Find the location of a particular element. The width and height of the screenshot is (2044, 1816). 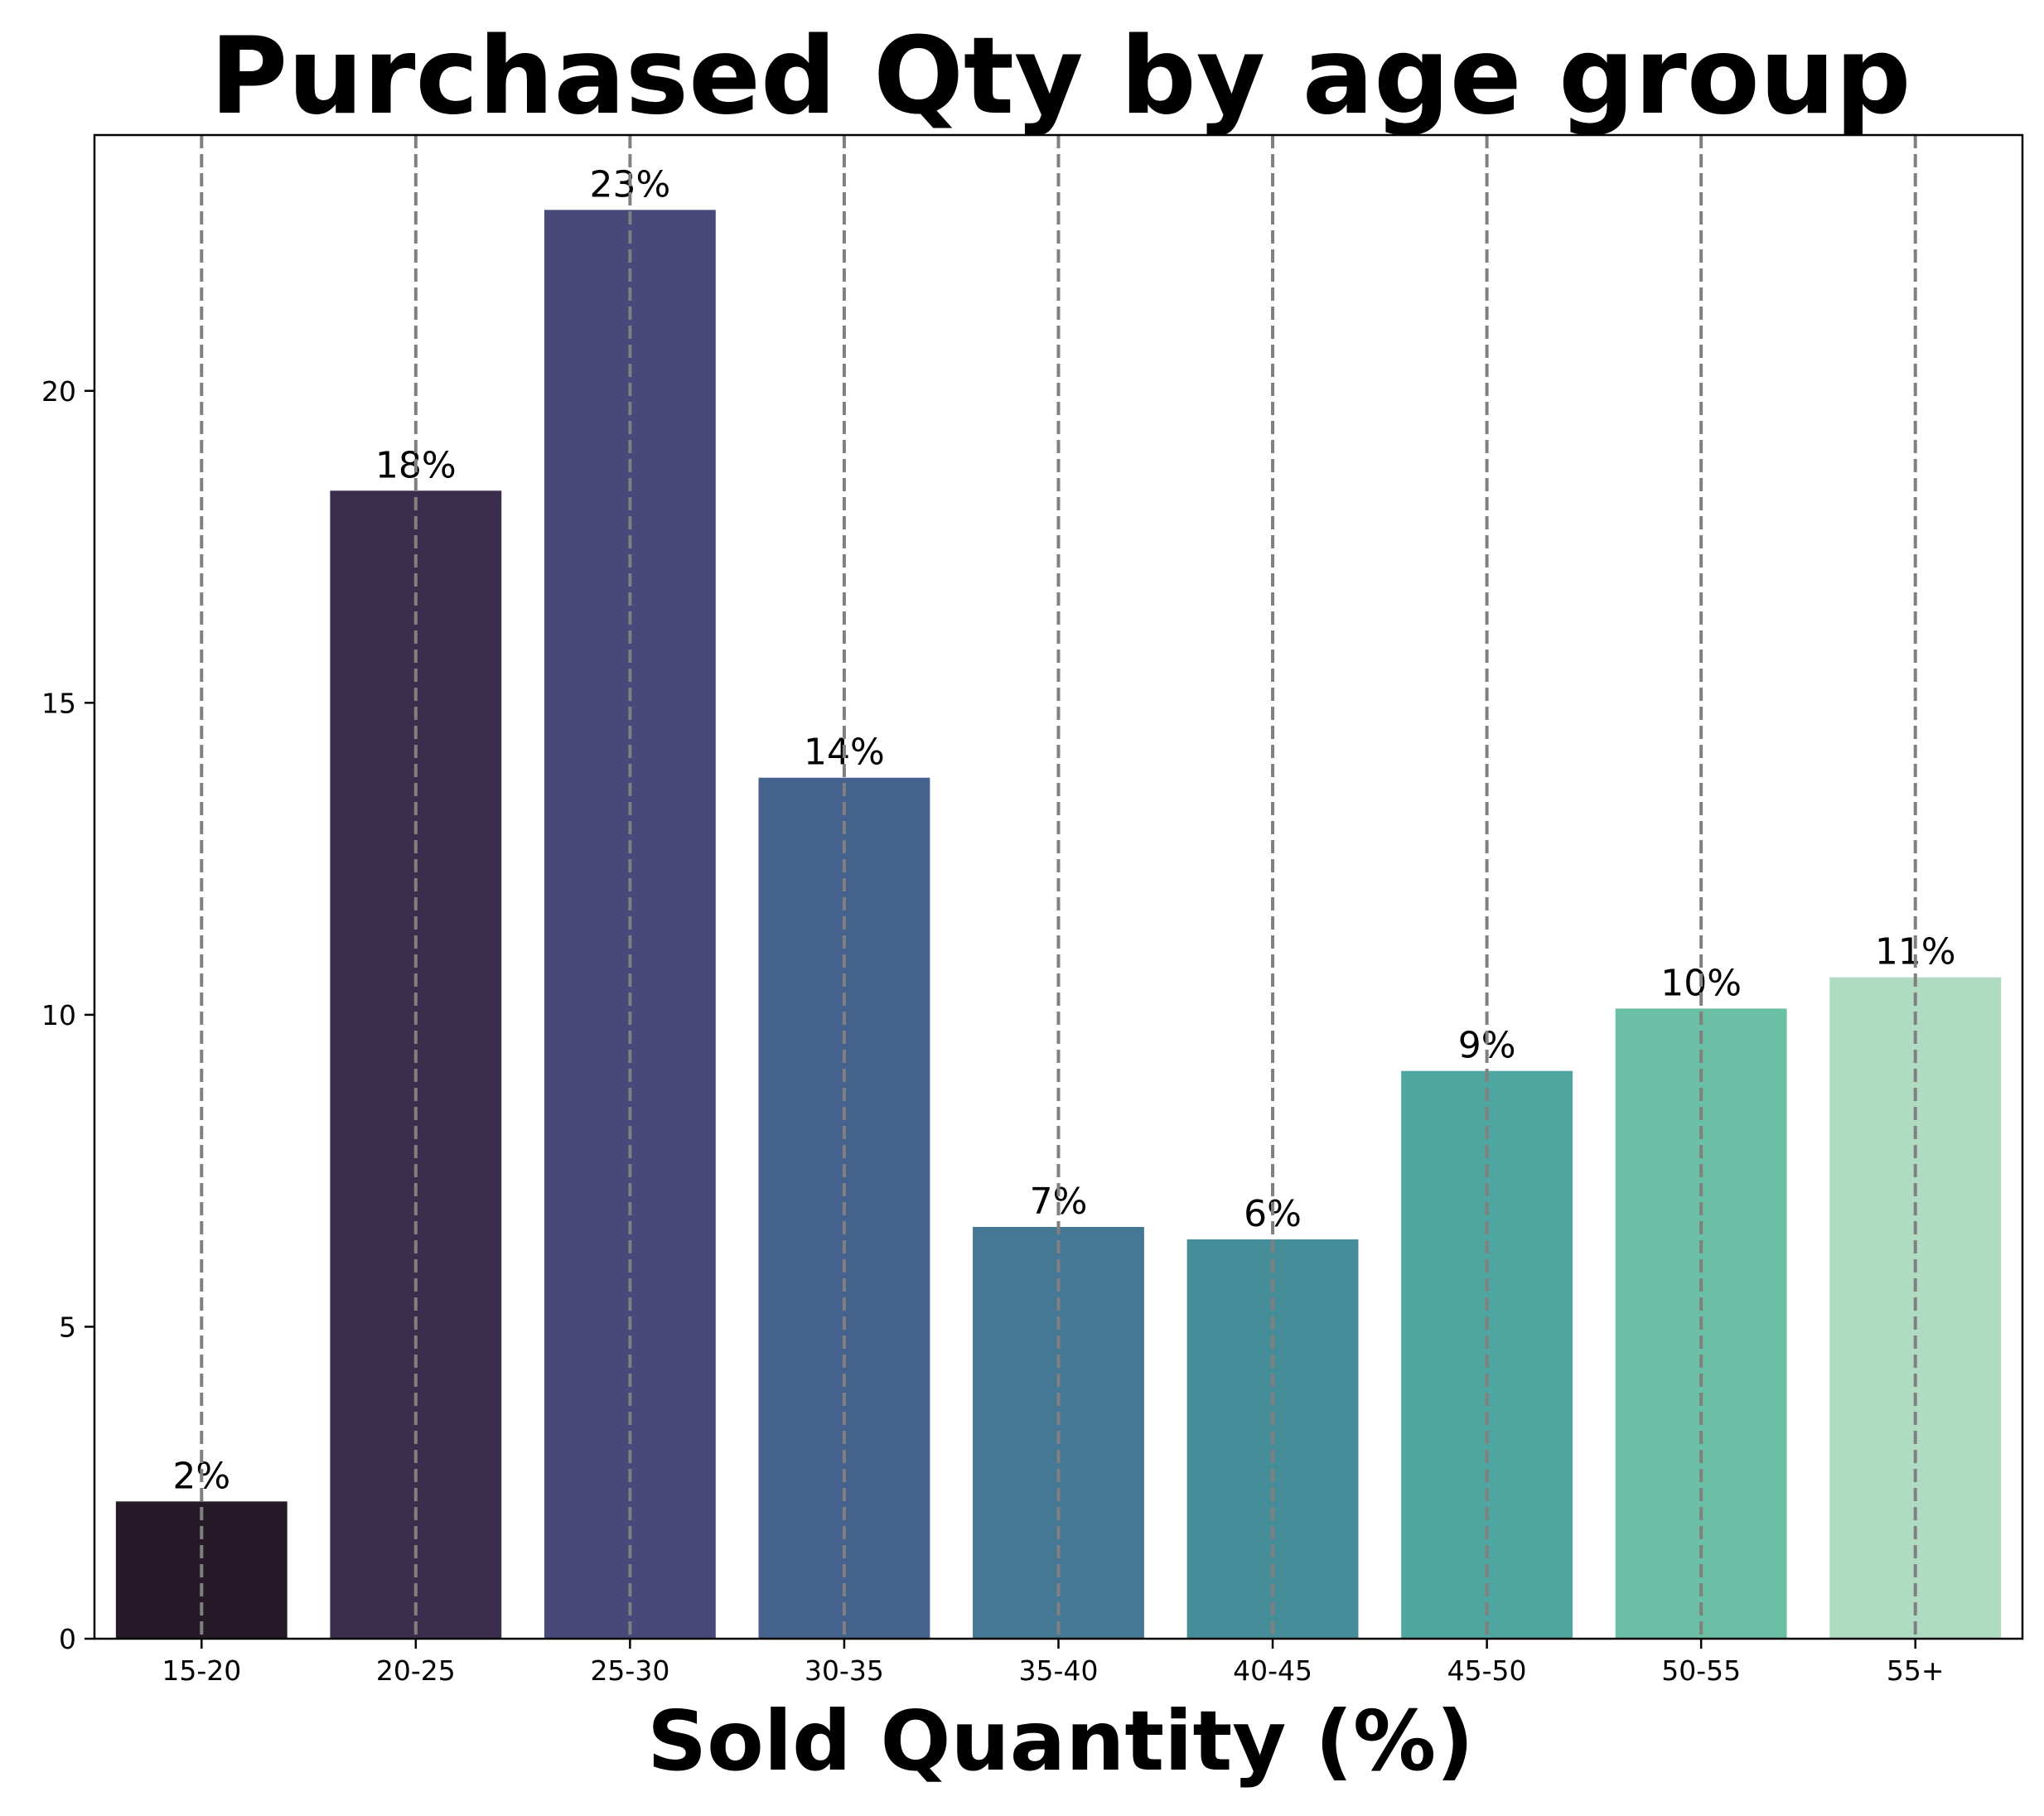

y-tick-label-20: 20 is located at coordinates (58, 392).